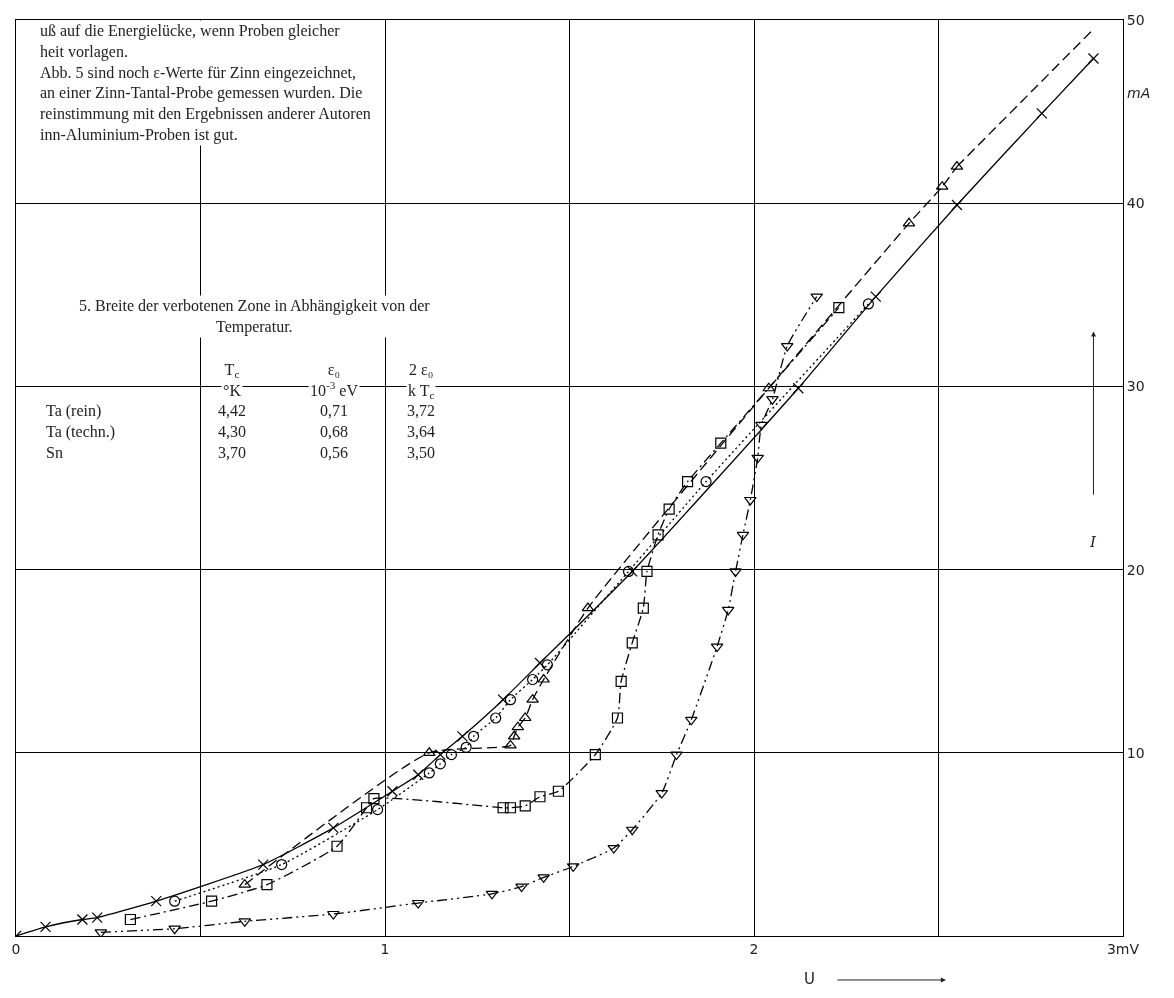 The image size is (1174, 998). What do you see at coordinates (1135, 752) in the screenshot?
I see `y-tick-label: 10` at bounding box center [1135, 752].